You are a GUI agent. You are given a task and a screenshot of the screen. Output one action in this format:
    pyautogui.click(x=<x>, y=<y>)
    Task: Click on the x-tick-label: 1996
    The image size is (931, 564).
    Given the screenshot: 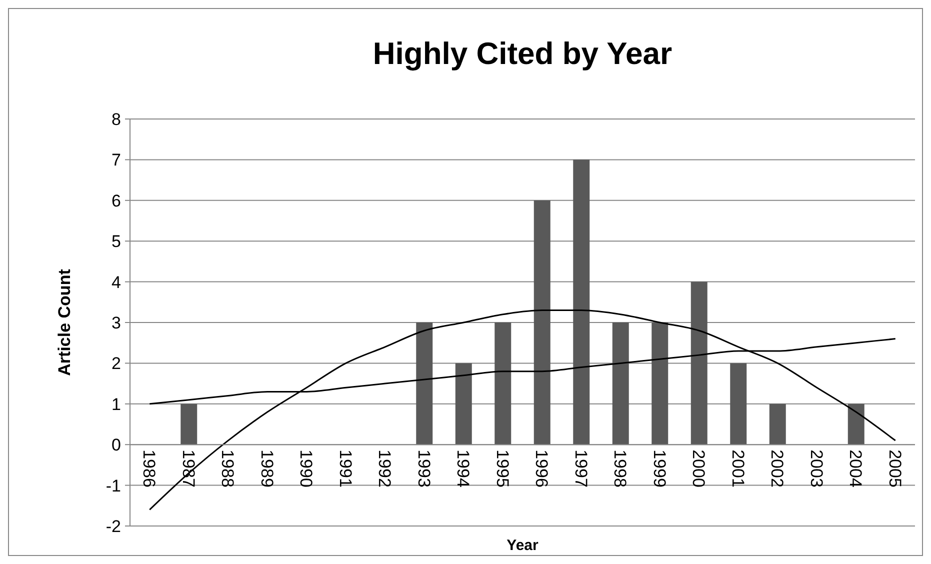 What is the action you would take?
    pyautogui.click(x=542, y=469)
    